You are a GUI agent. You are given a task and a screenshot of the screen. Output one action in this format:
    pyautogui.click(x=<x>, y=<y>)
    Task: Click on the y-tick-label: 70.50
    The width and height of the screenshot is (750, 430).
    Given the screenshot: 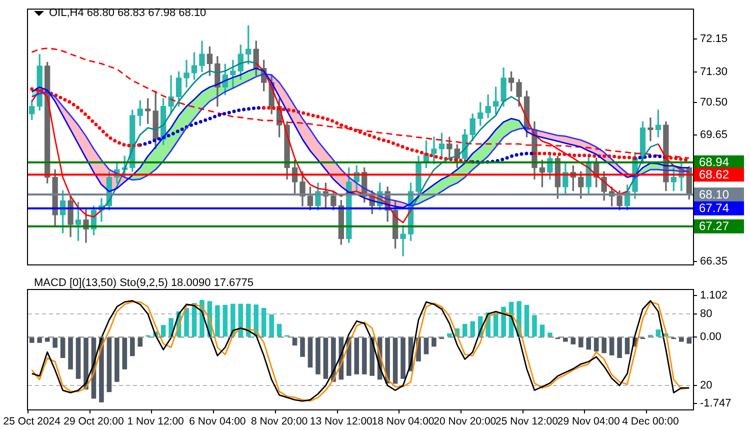 What is the action you would take?
    pyautogui.click(x=714, y=102)
    